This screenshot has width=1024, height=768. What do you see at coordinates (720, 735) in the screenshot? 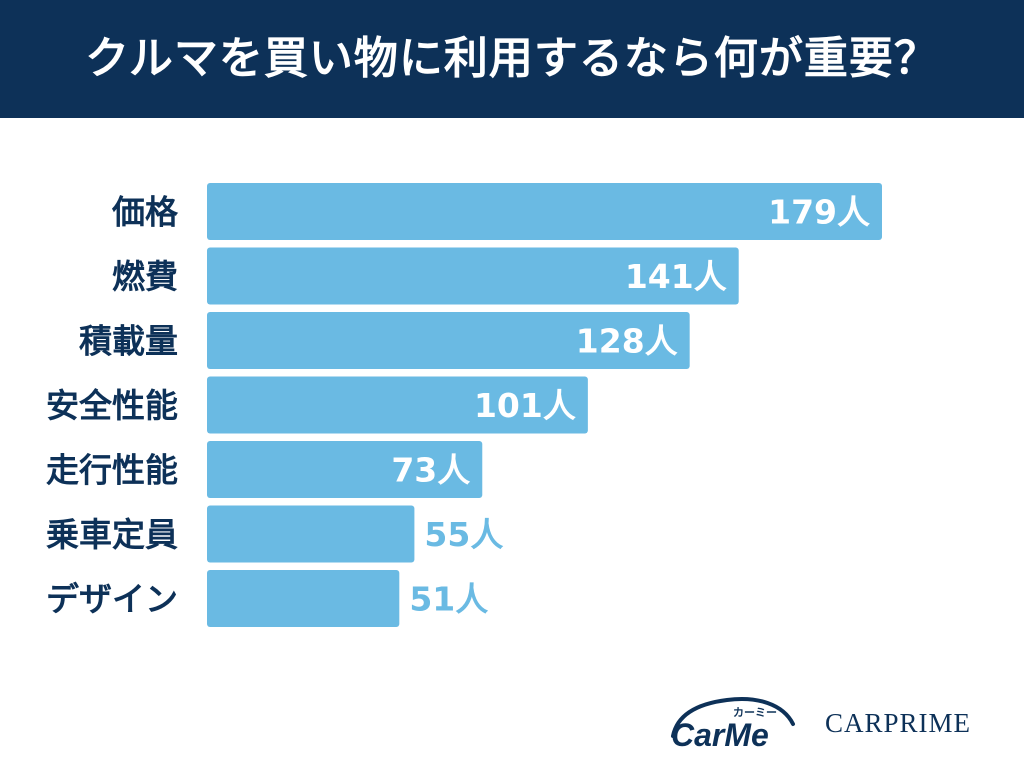
I see `carme-wordmark: CarMe` at bounding box center [720, 735].